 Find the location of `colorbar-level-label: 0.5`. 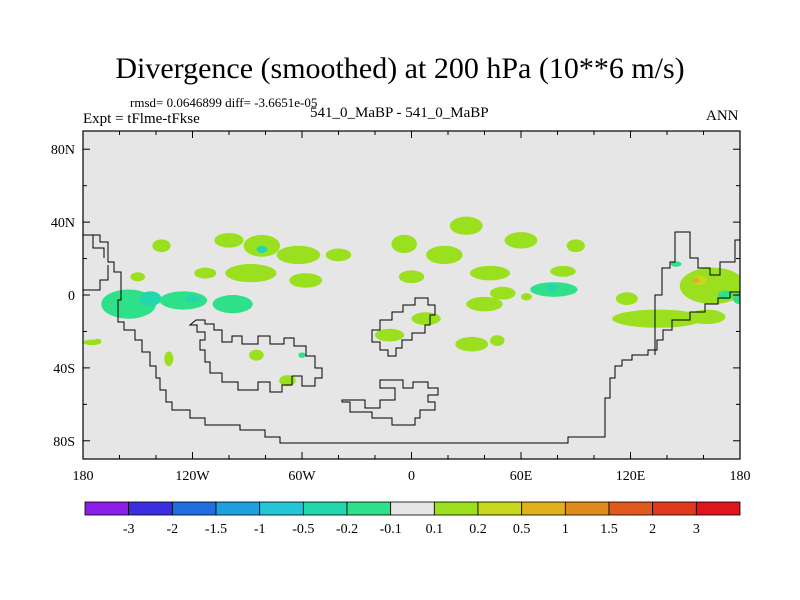

colorbar-level-label: 0.5 is located at coordinates (522, 529).